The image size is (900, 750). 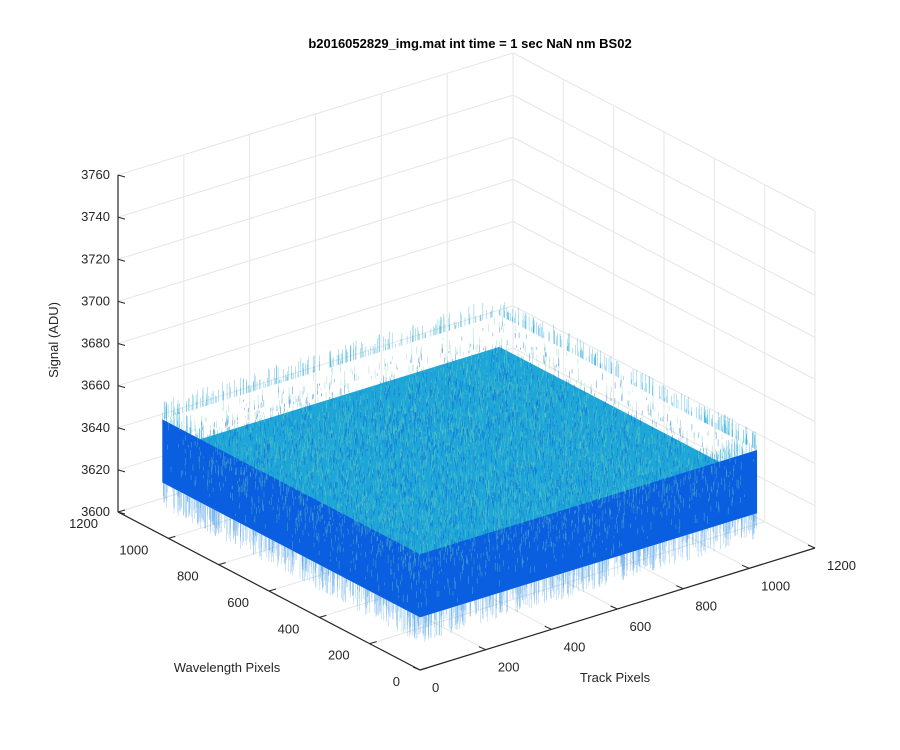 I want to click on z-tick-label: 3600, so click(x=95, y=511).